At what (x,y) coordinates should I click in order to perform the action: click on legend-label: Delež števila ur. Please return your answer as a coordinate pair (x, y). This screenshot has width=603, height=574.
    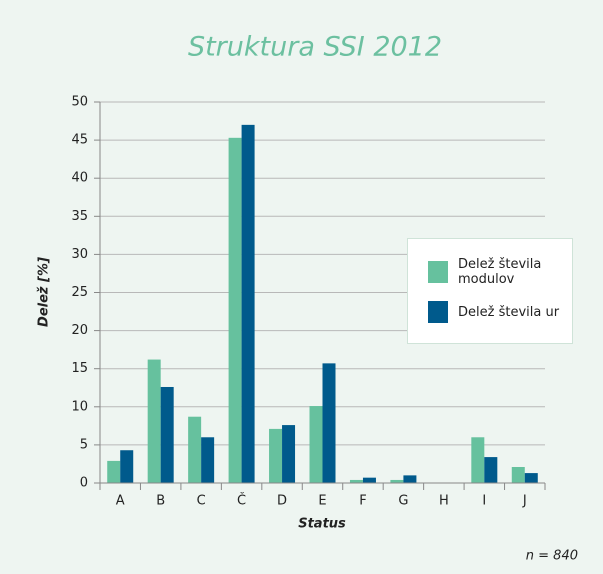
    Looking at the image, I should click on (509, 312).